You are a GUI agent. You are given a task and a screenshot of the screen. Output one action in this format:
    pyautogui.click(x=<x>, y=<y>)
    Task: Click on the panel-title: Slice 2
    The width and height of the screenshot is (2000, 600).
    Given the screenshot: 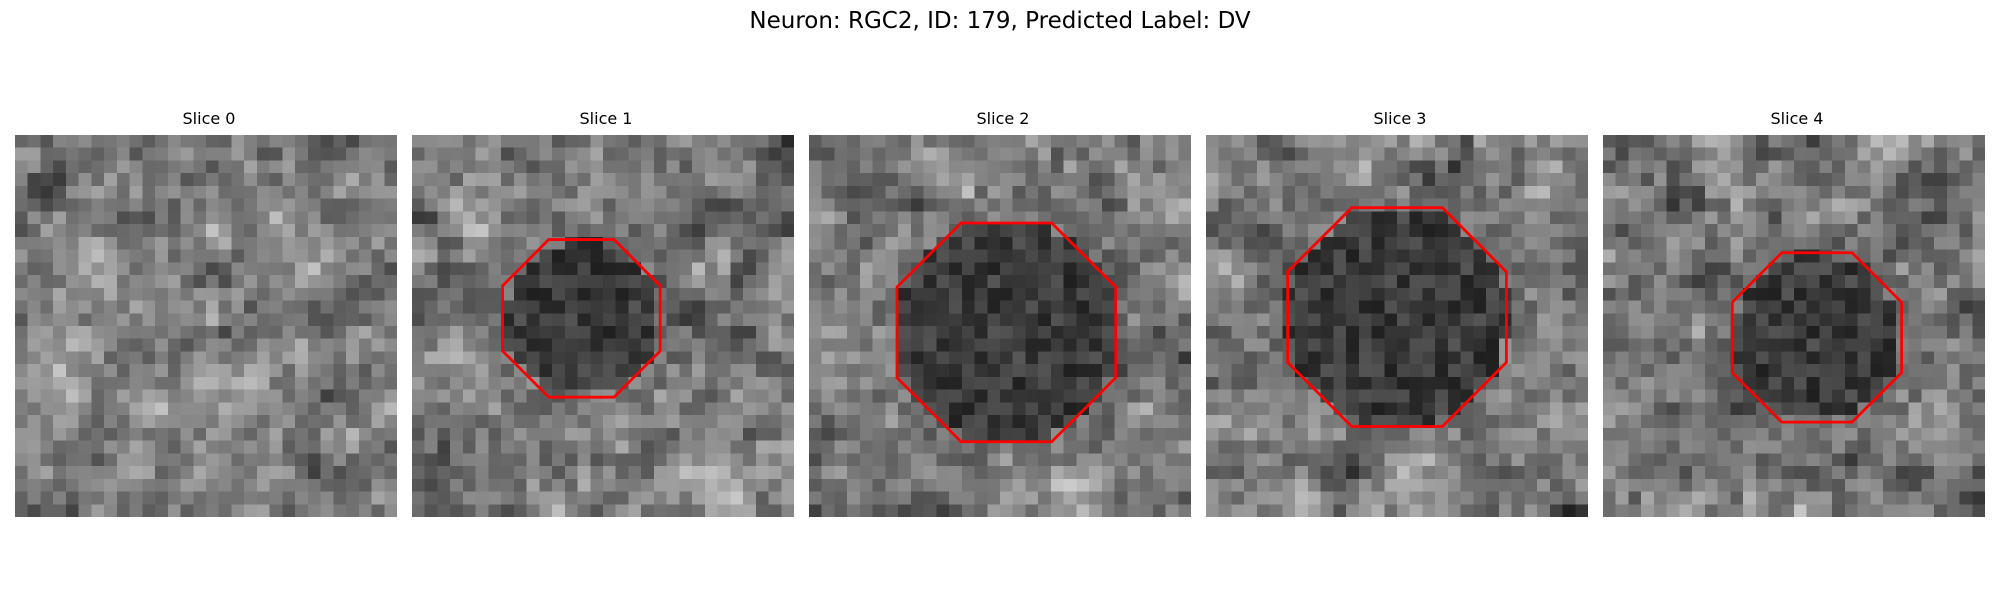 What is the action you would take?
    pyautogui.click(x=1003, y=118)
    